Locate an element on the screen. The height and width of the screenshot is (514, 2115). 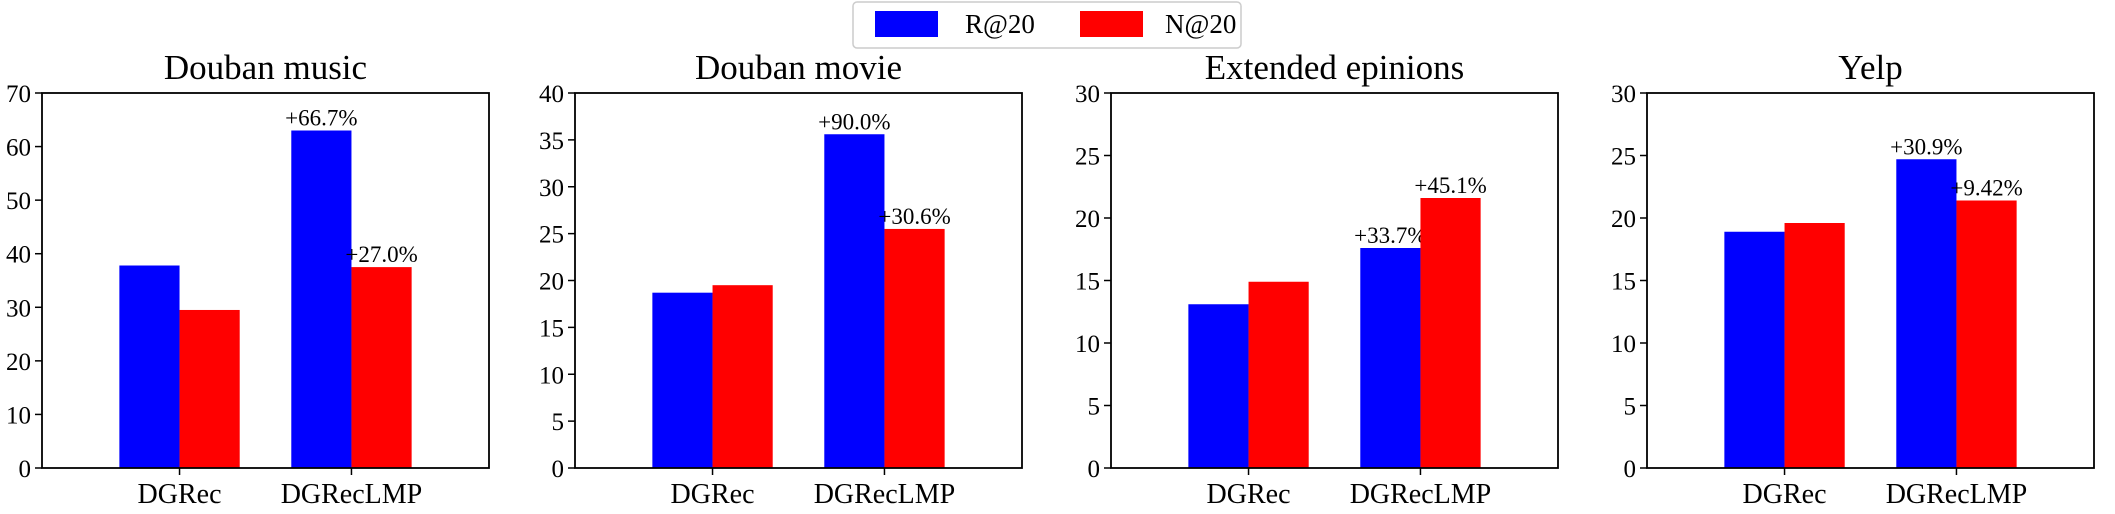
y-tick-label-yelp-20: 20 is located at coordinates (1623, 219).